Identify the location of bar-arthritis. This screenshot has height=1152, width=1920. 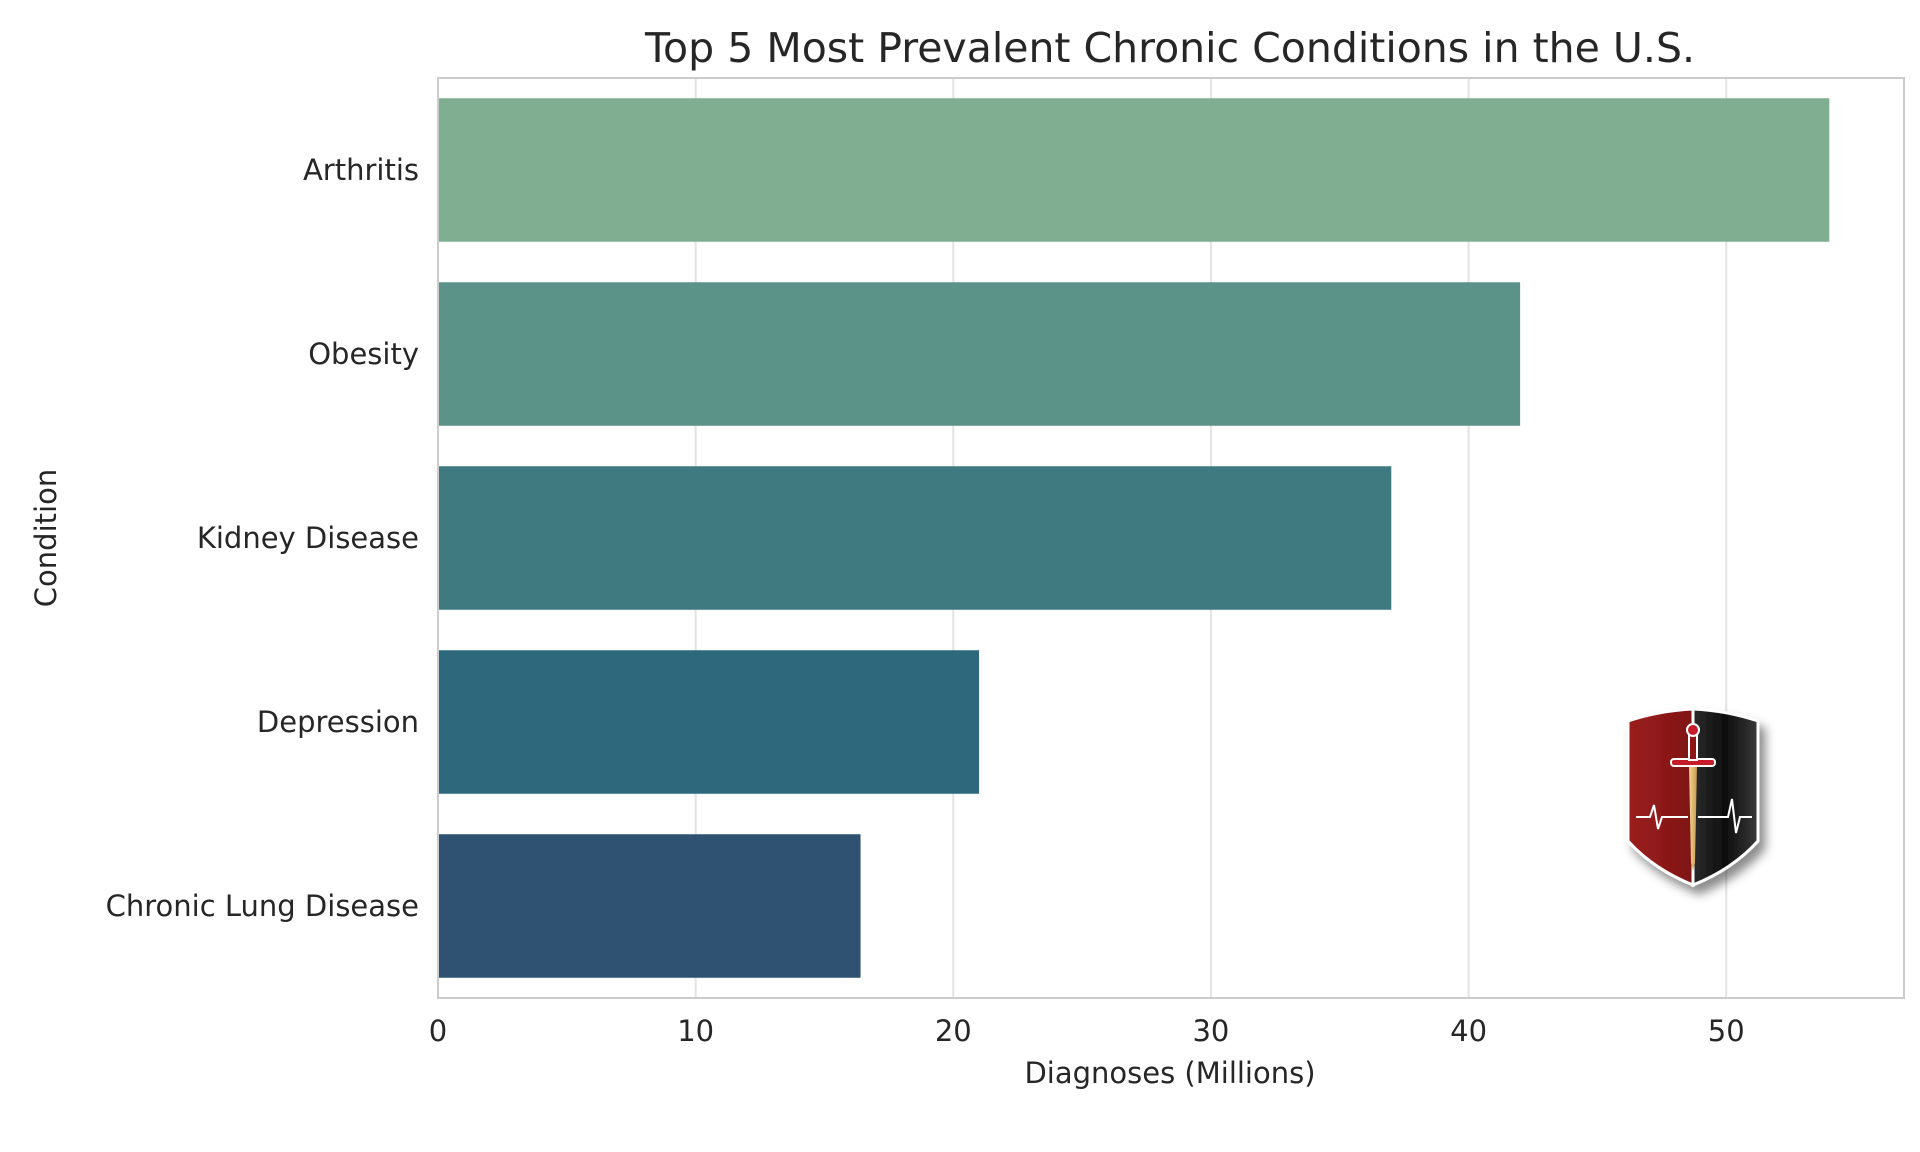
(1134, 170).